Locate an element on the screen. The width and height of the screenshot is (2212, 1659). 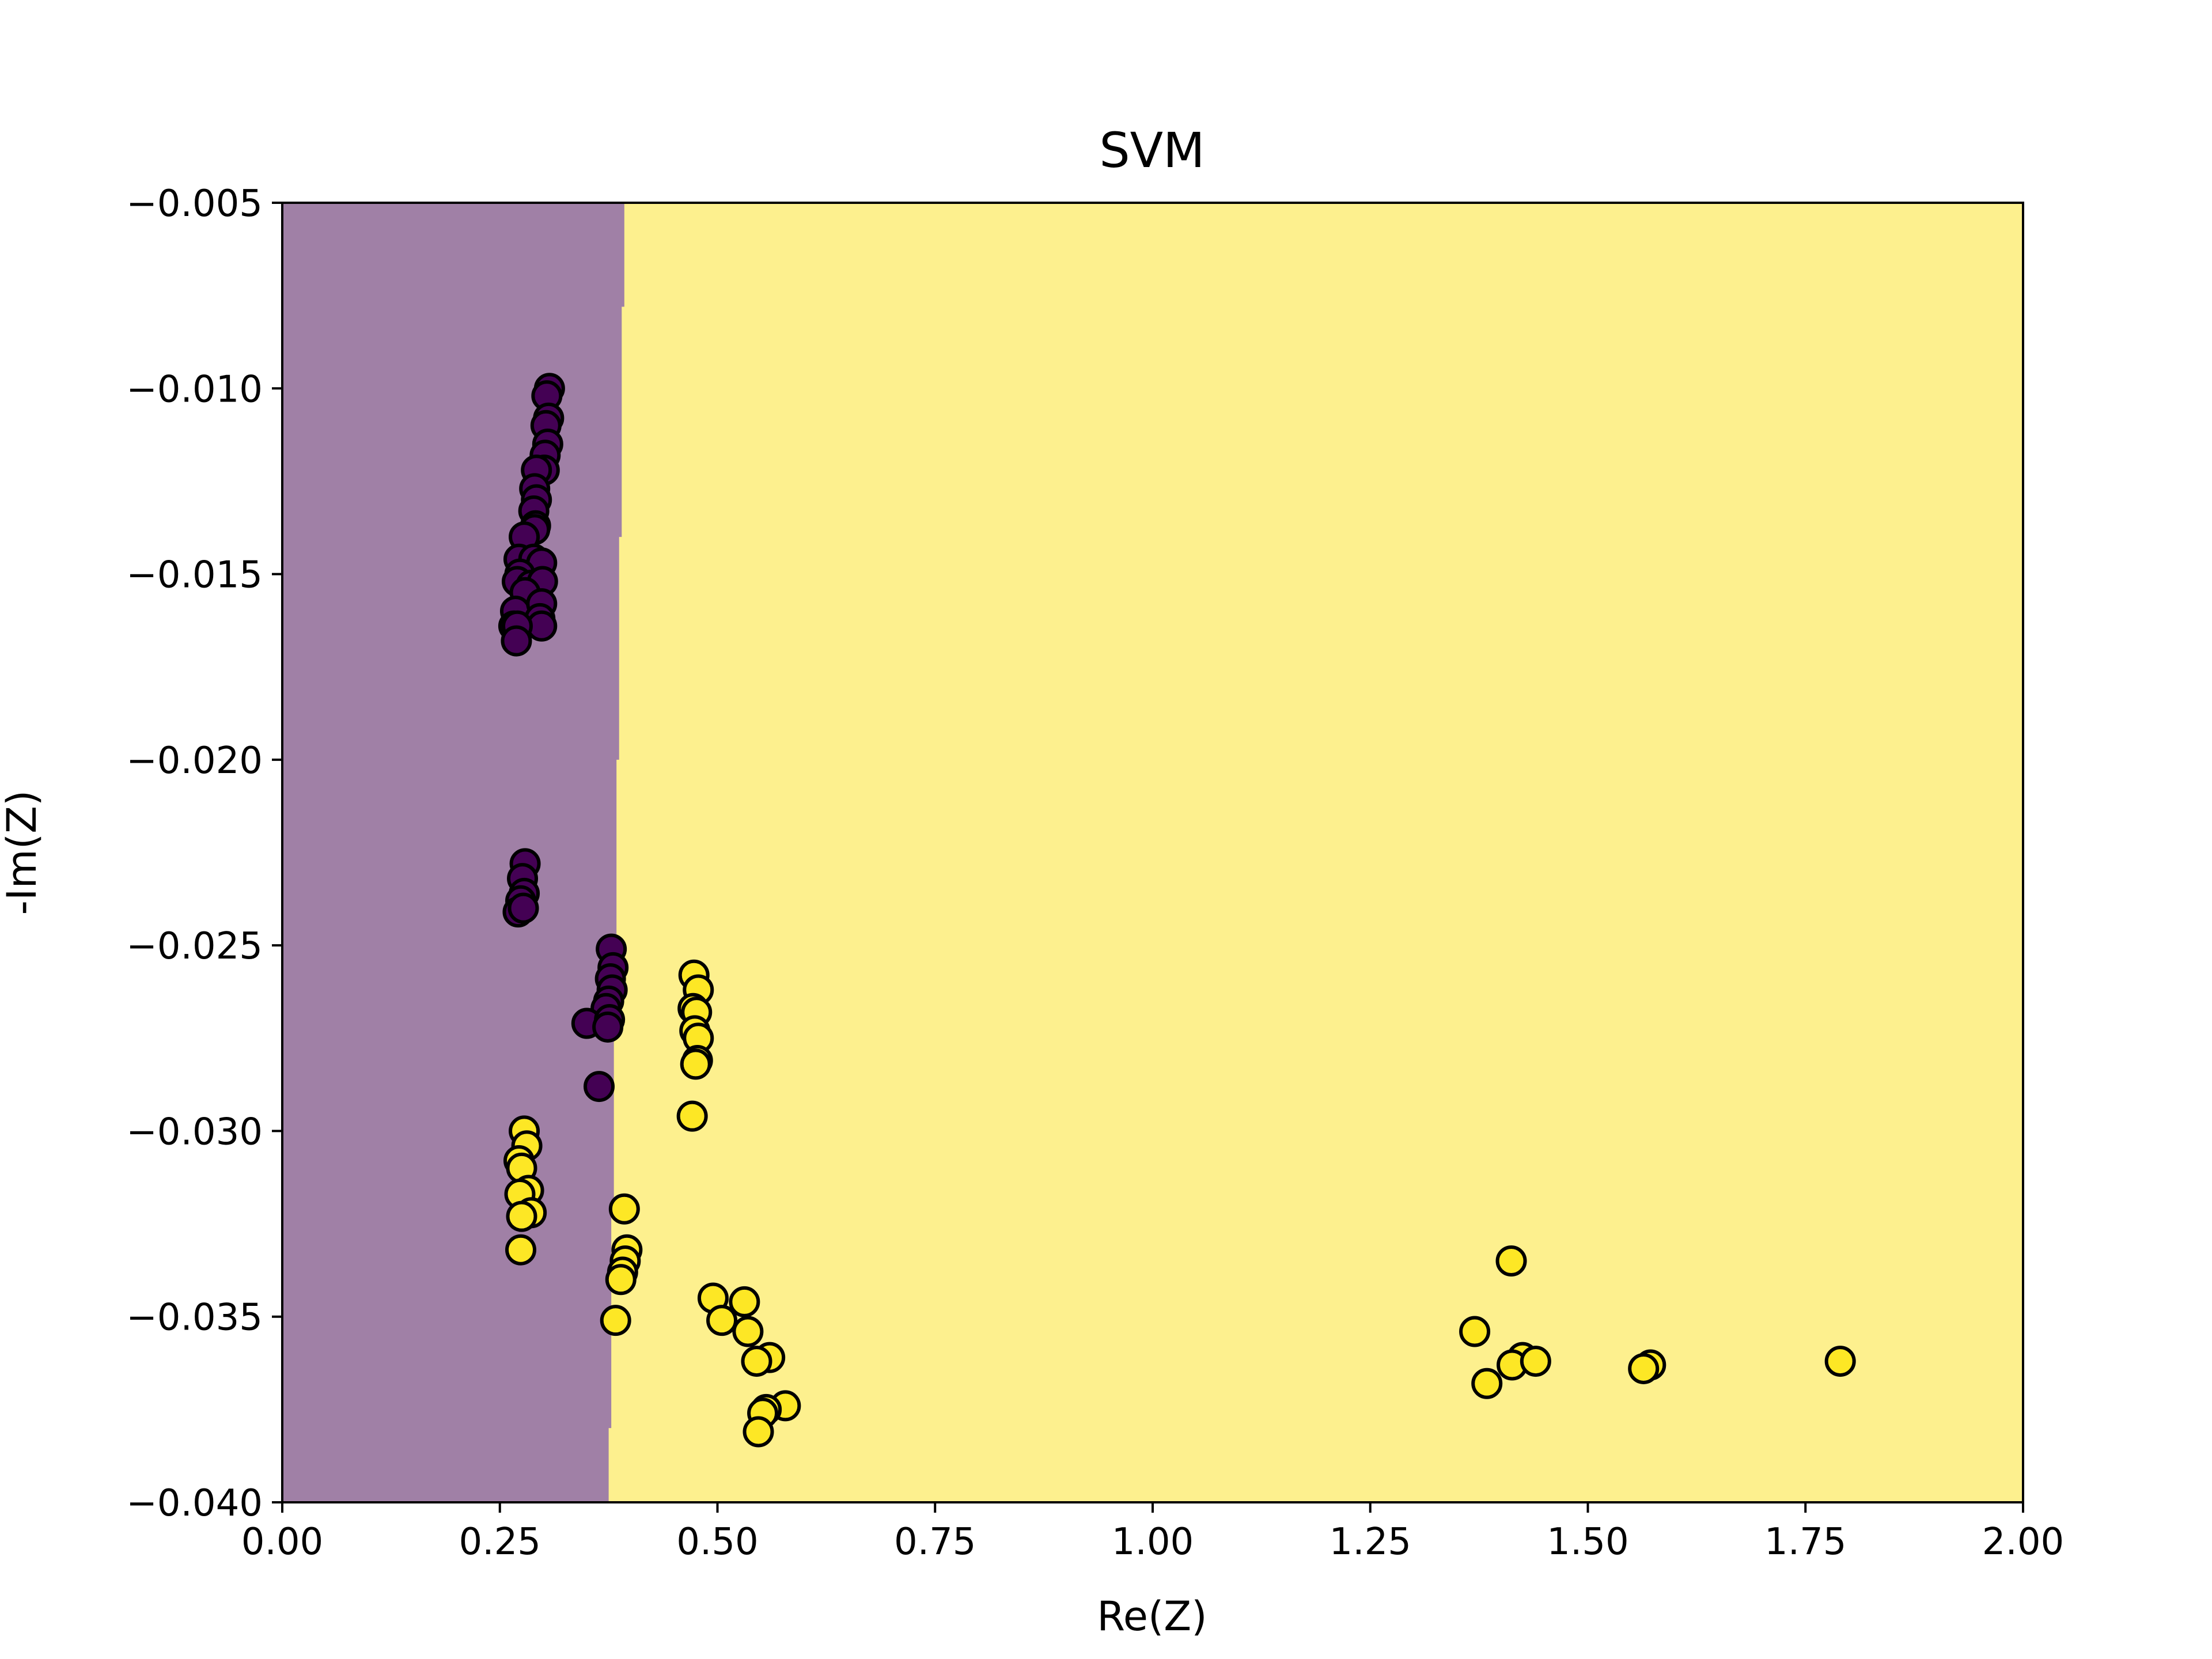
x-tick-label: 1.50 is located at coordinates (1588, 1542).